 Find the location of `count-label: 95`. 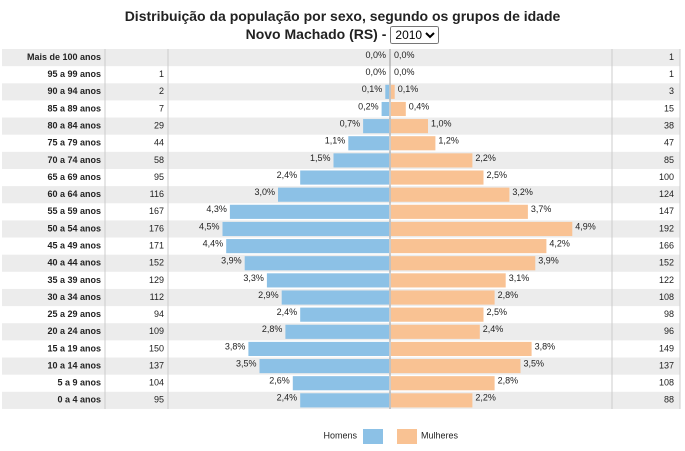

count-label: 95 is located at coordinates (159, 177).